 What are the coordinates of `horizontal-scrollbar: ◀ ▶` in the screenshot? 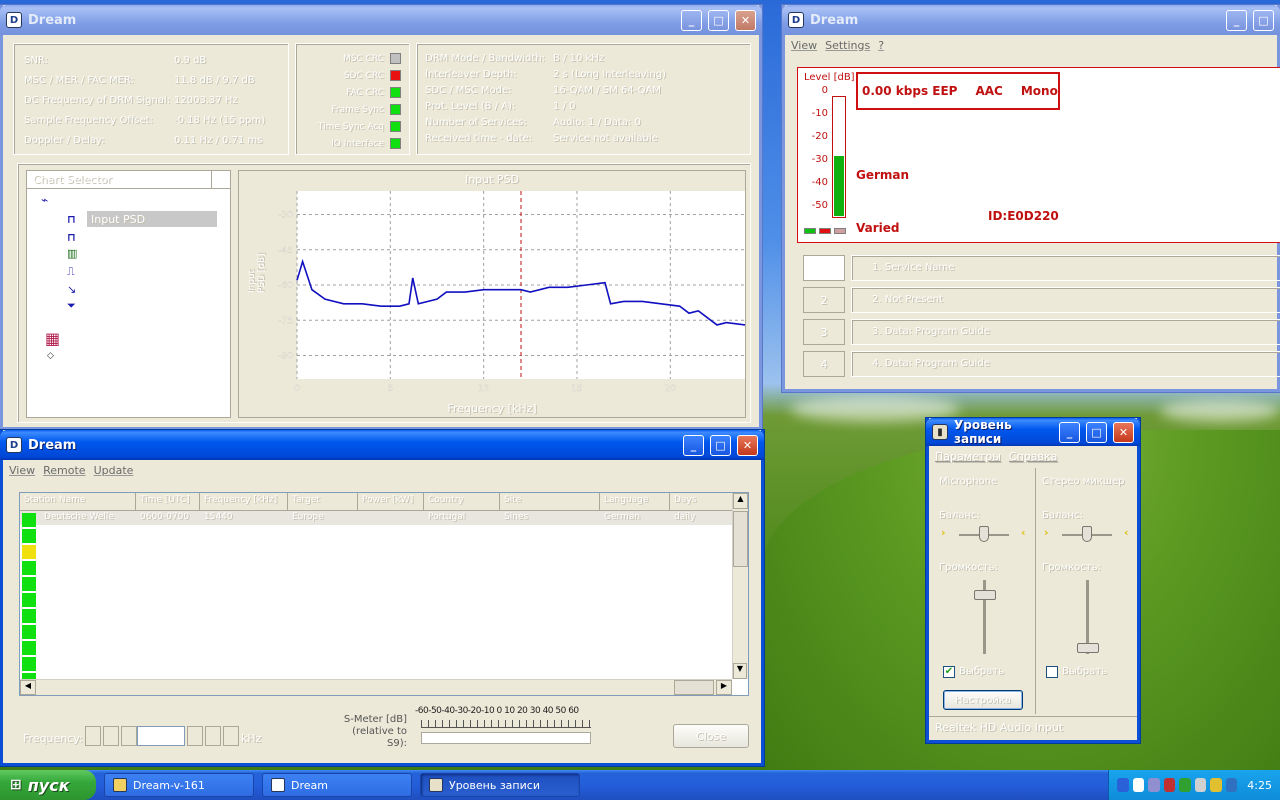 It's located at (376, 687).